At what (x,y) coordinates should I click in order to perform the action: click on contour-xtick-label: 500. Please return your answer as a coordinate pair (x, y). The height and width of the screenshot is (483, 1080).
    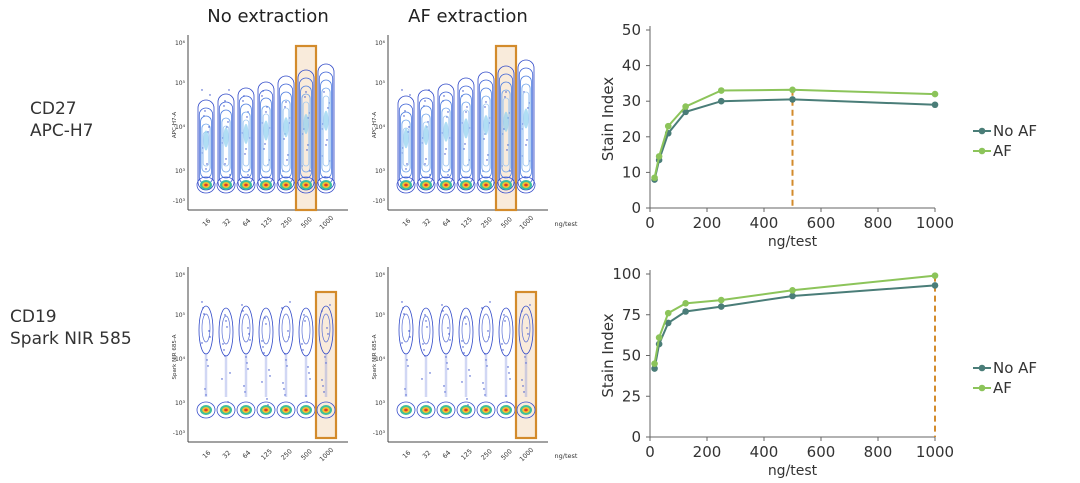
    Looking at the image, I should click on (506, 454).